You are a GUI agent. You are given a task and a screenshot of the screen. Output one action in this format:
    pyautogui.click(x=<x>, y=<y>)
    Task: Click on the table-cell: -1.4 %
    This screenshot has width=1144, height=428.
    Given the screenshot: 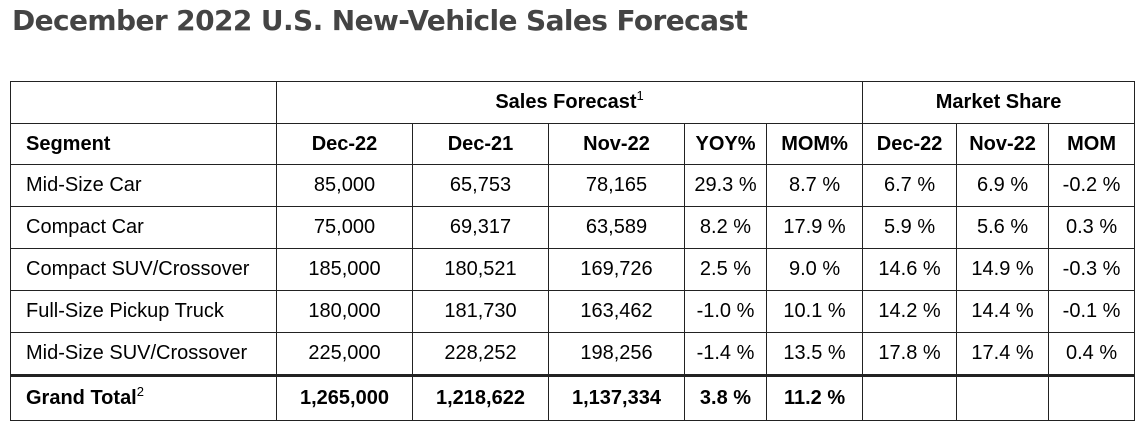 What is the action you would take?
    pyautogui.click(x=725, y=354)
    